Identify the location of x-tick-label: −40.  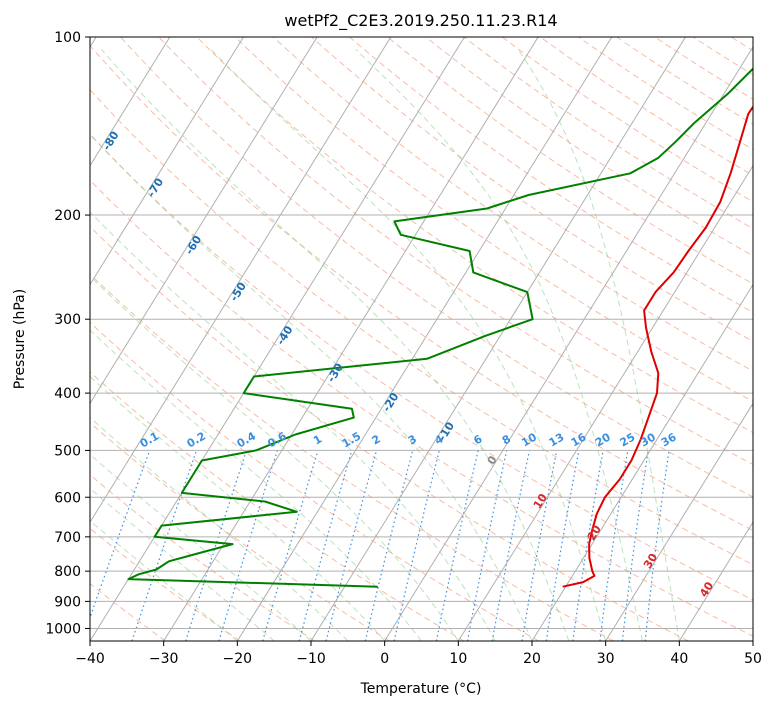
(90, 659).